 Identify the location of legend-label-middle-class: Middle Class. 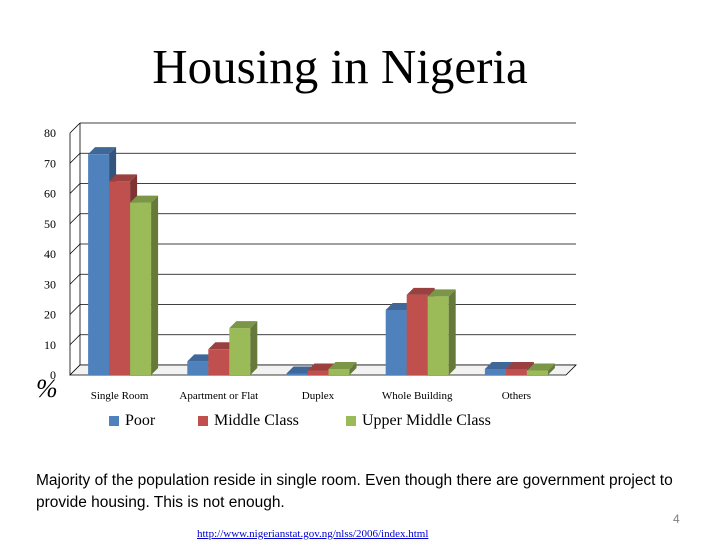
(256, 420).